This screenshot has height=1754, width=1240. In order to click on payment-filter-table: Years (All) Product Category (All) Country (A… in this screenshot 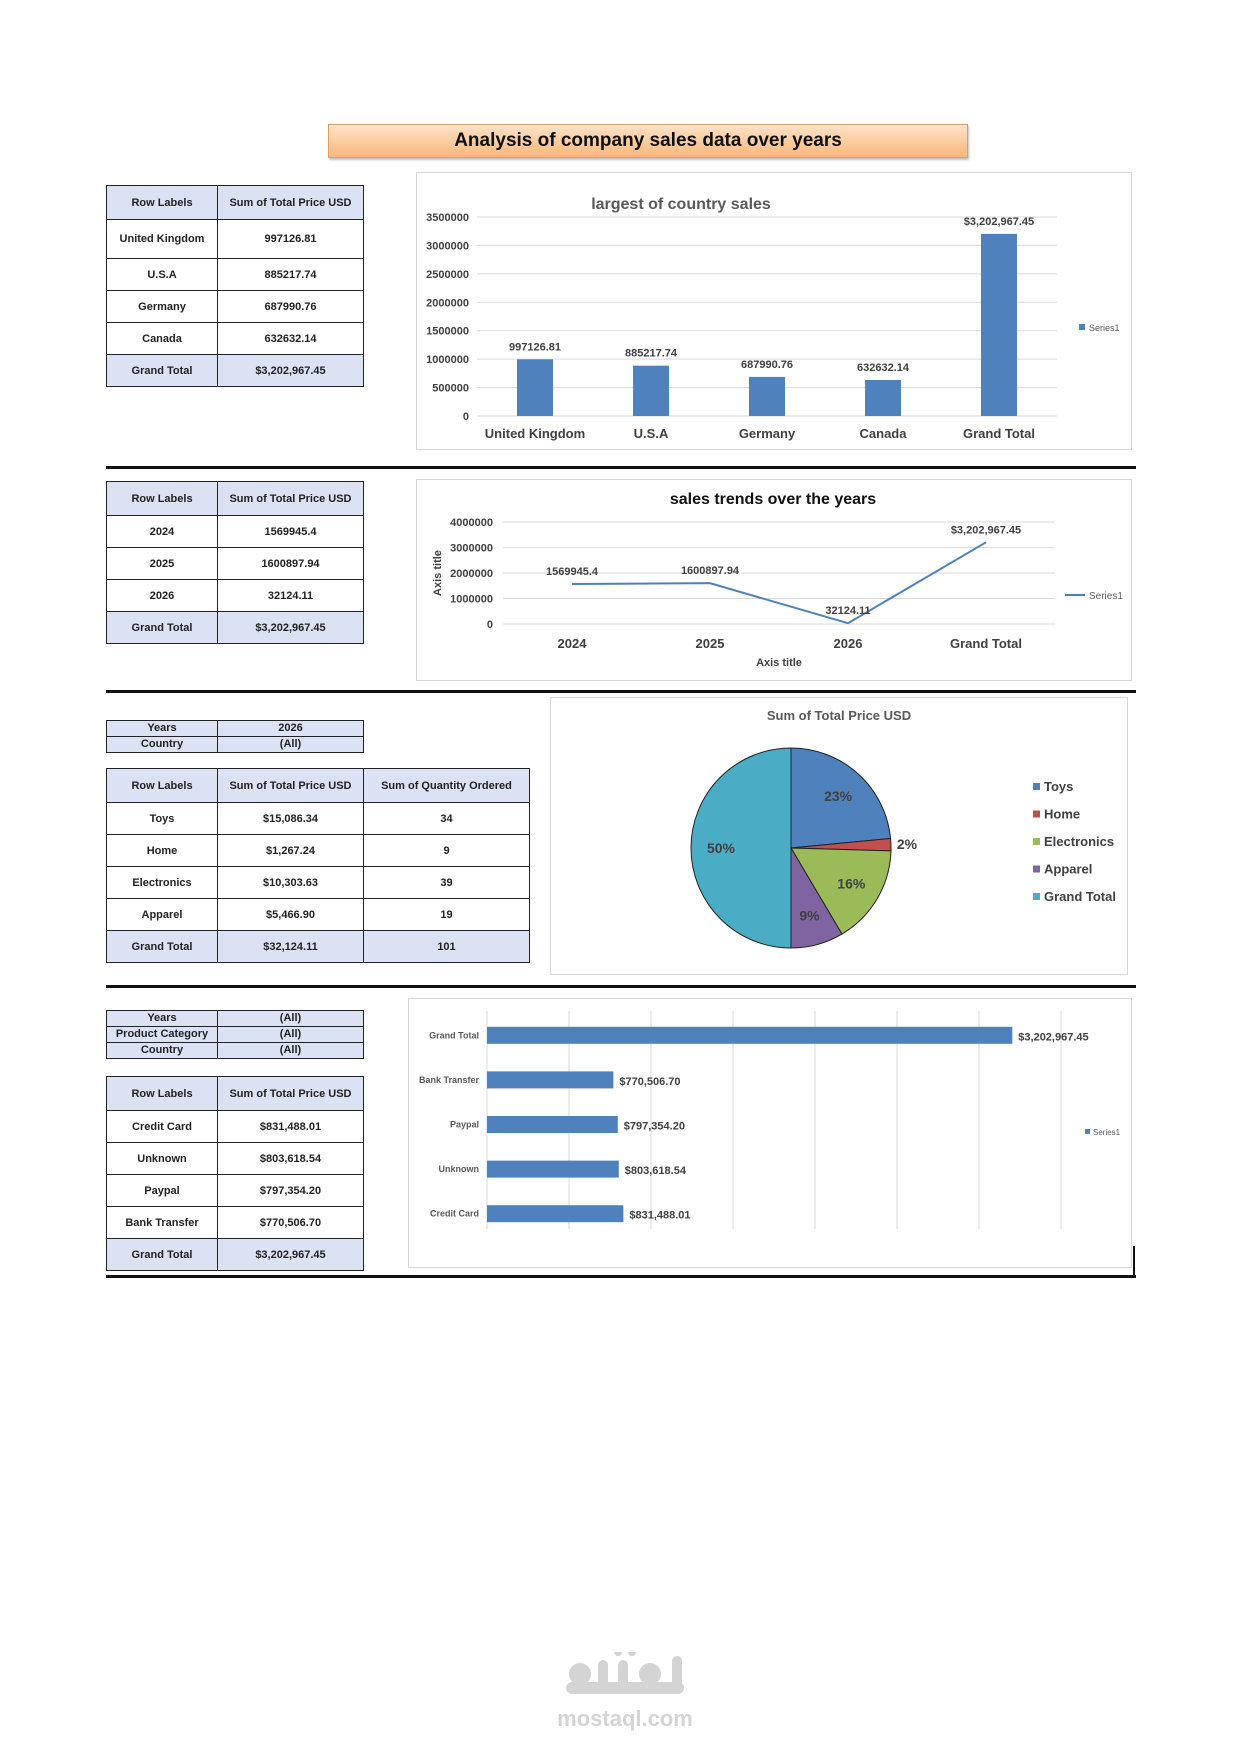, I will do `click(235, 1034)`.